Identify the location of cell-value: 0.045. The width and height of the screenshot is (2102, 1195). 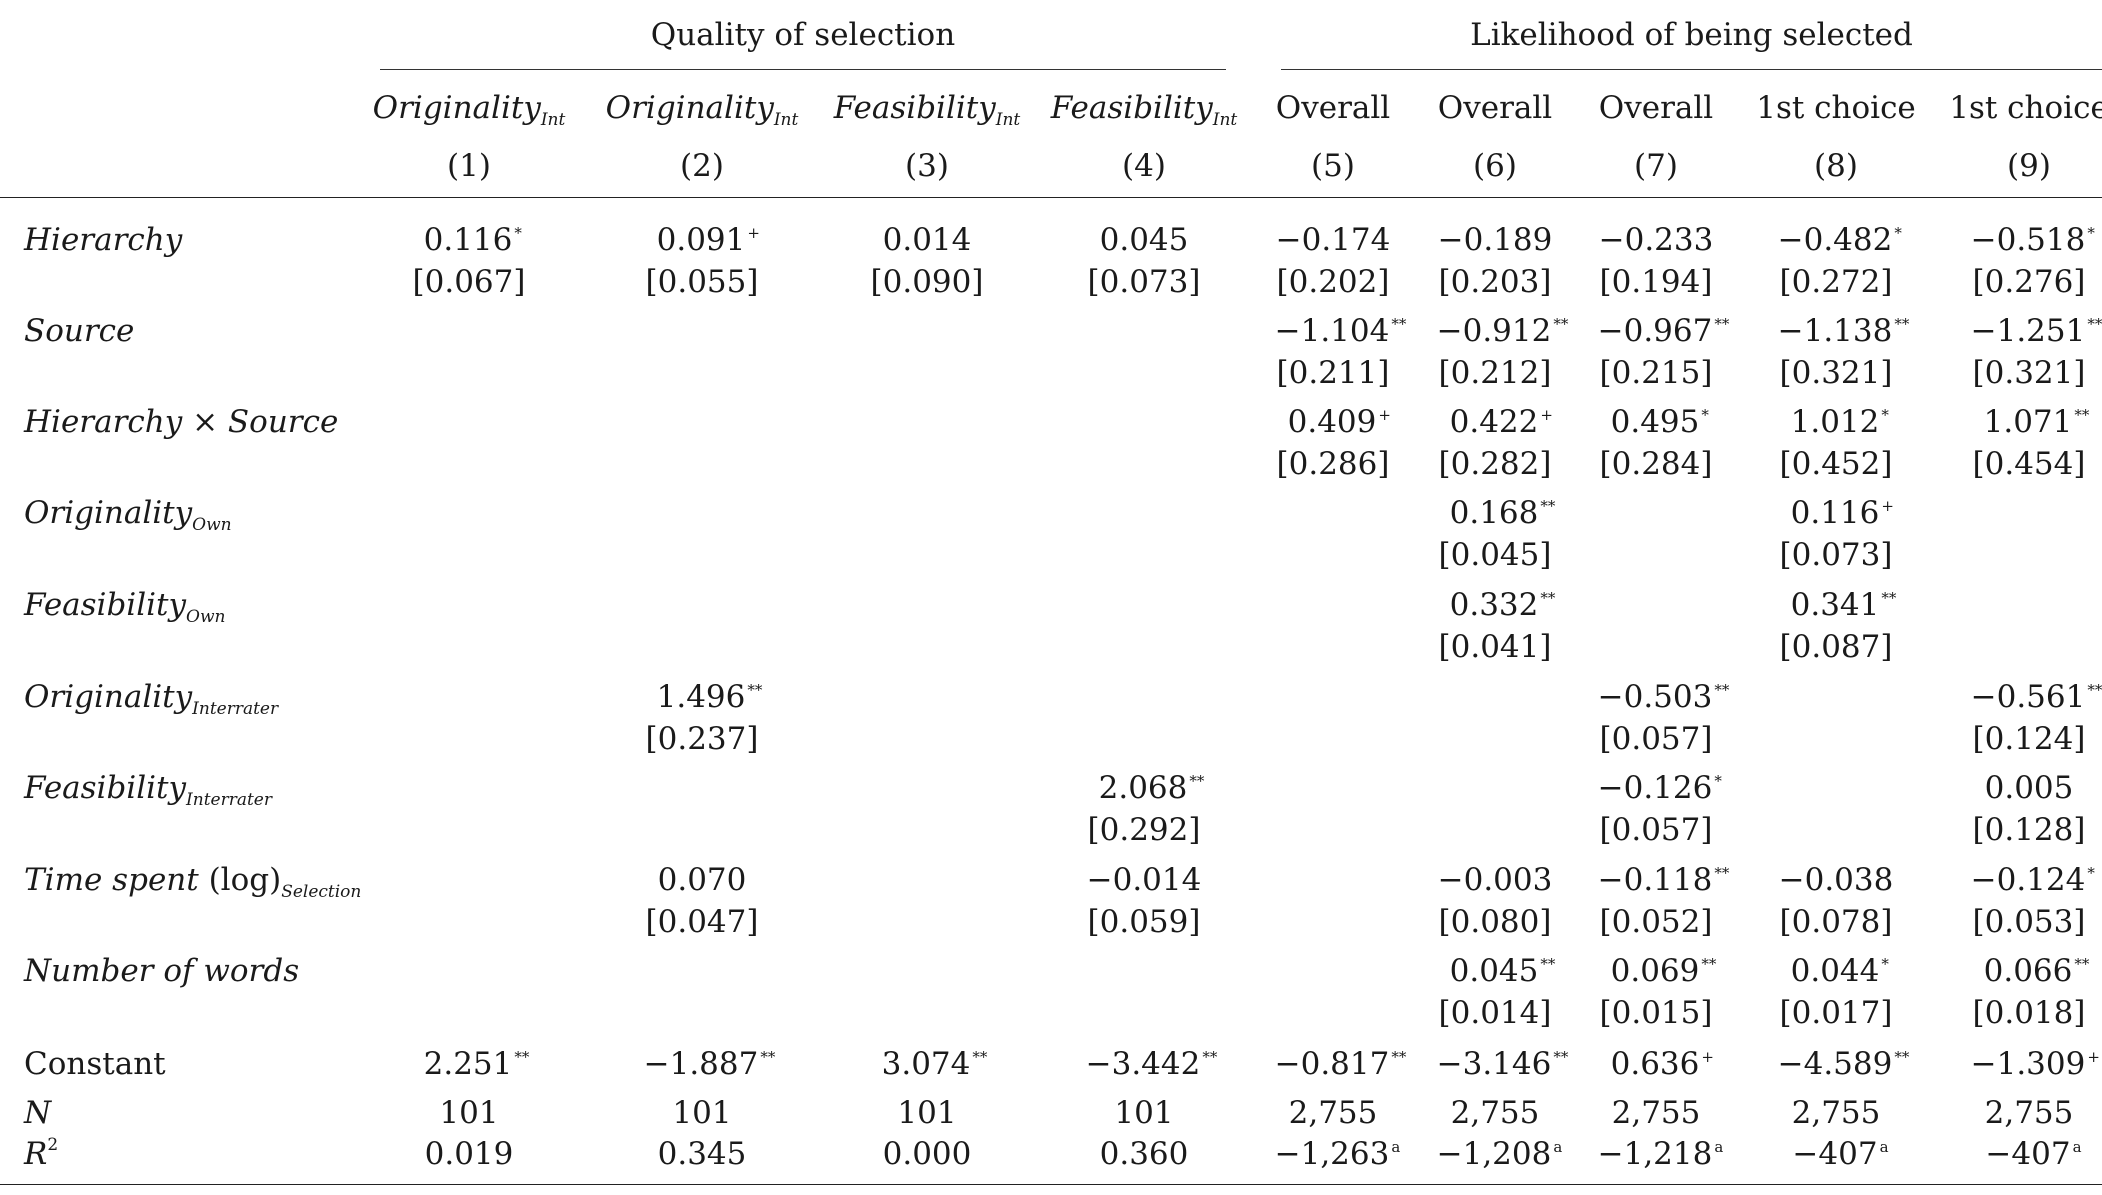
(1144, 240).